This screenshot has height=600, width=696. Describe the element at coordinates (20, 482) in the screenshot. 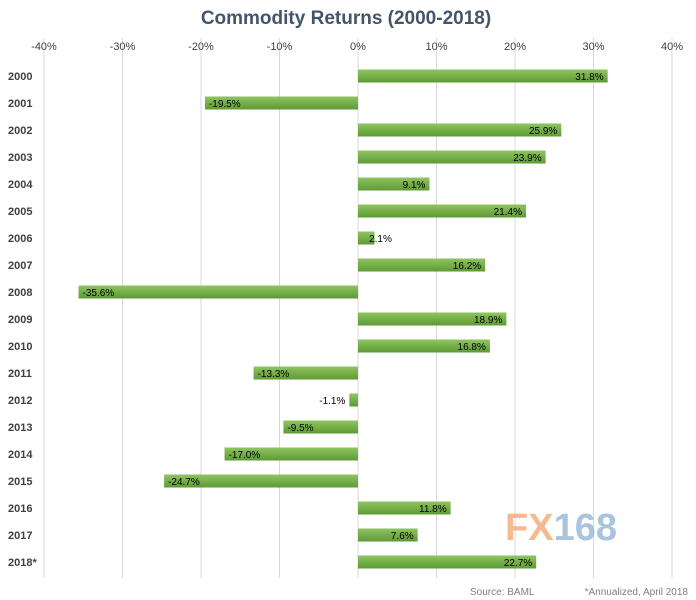

I see `category-label: 2015` at that location.